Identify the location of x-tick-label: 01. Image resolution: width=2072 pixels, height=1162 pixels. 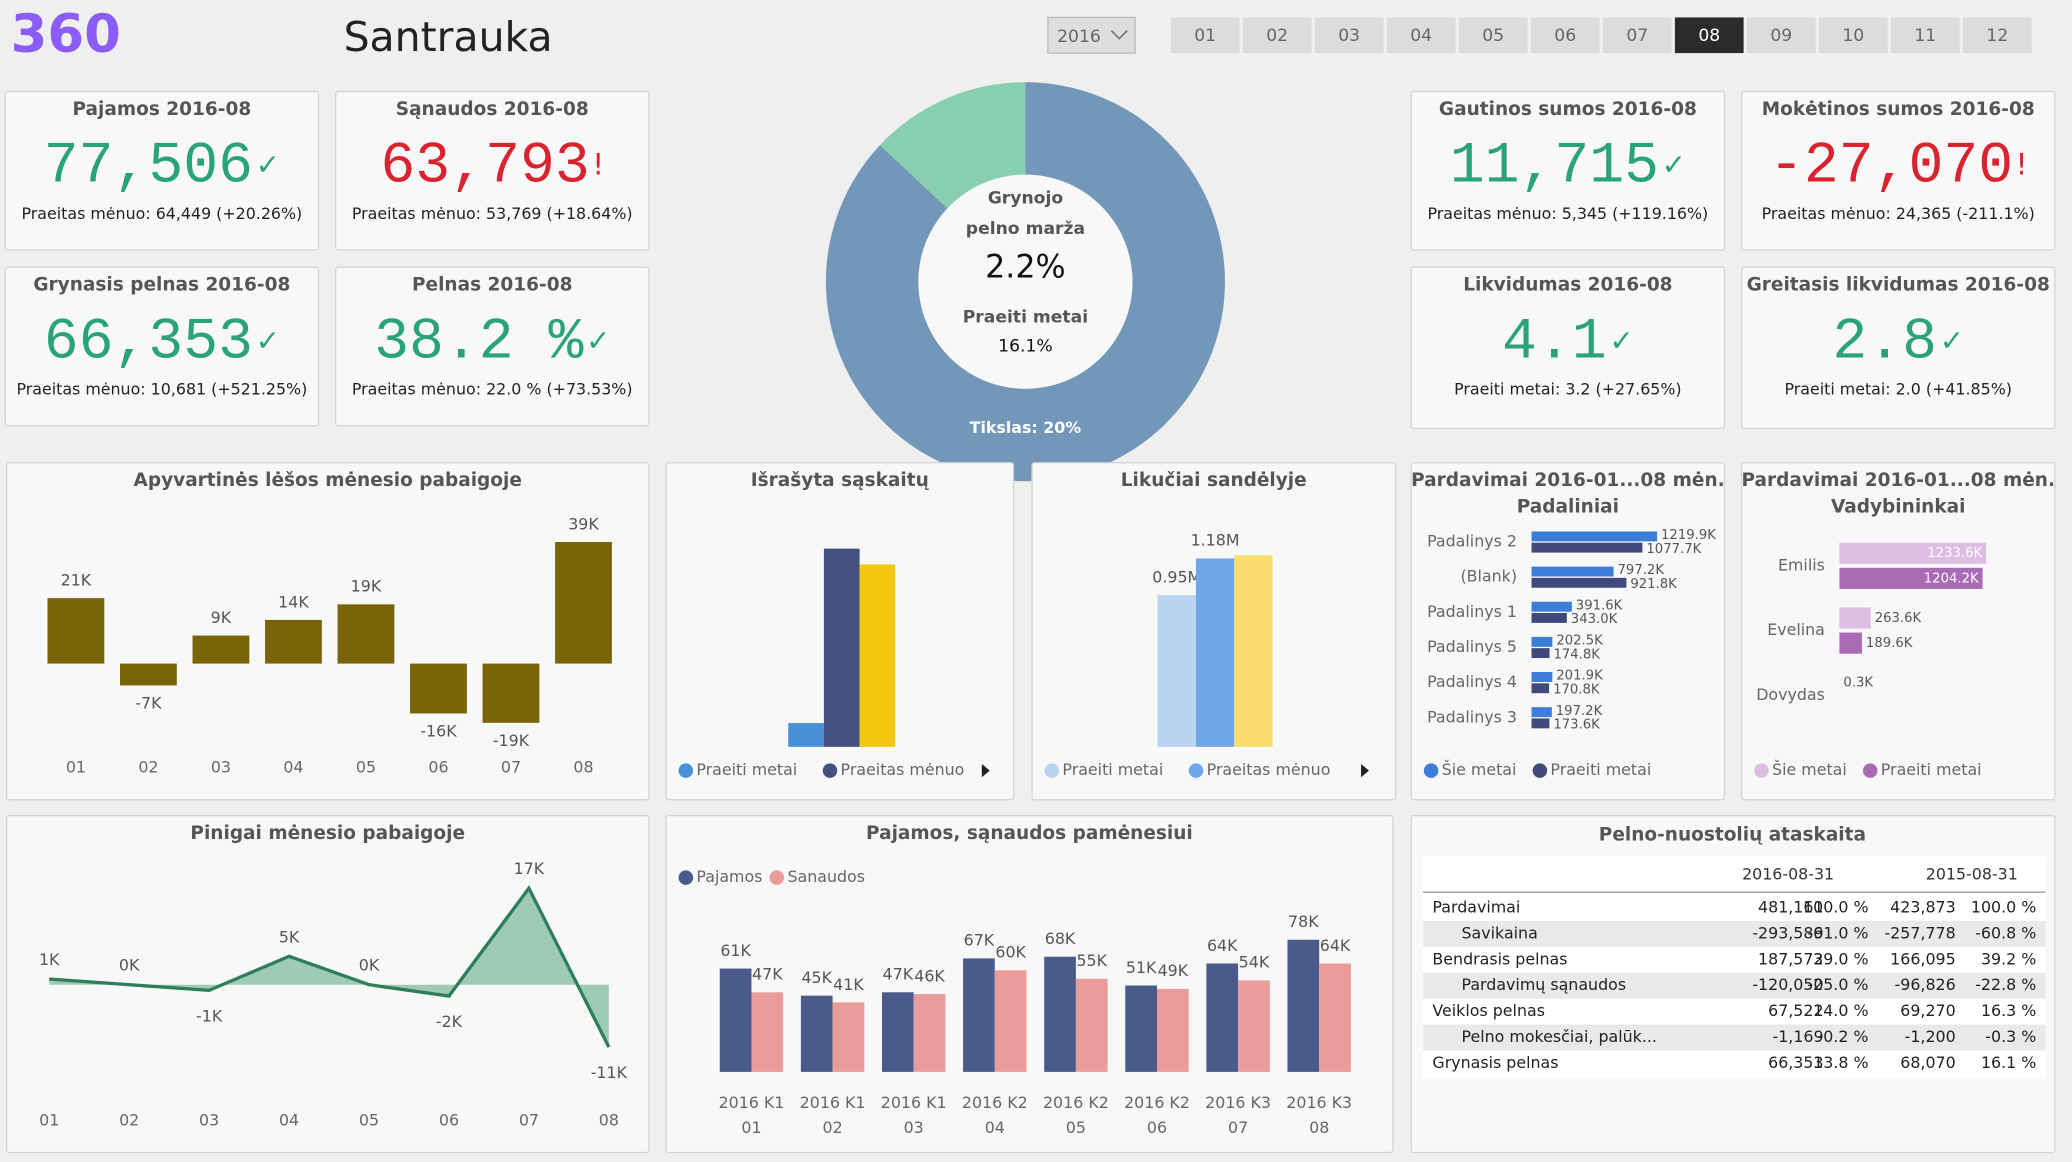
(76, 766).